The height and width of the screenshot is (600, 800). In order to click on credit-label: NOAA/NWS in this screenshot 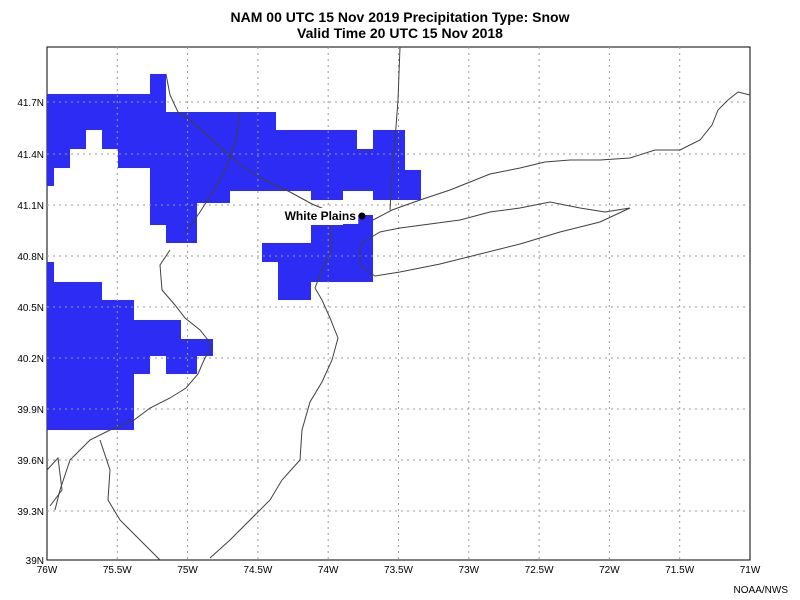, I will do `click(760, 590)`.